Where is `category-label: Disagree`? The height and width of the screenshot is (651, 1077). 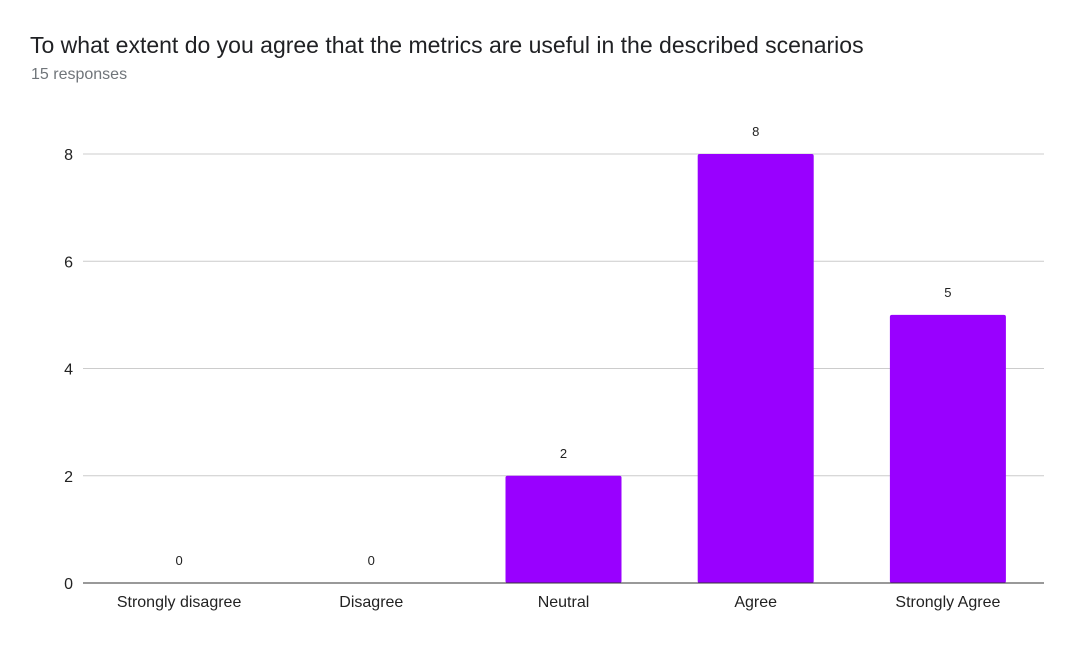
category-label: Disagree is located at coordinates (371, 602).